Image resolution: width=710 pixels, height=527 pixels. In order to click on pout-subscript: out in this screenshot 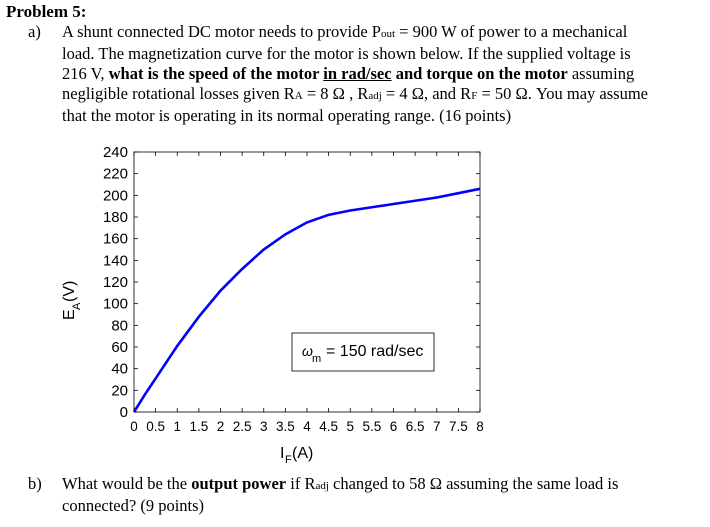, I will do `click(388, 34)`.